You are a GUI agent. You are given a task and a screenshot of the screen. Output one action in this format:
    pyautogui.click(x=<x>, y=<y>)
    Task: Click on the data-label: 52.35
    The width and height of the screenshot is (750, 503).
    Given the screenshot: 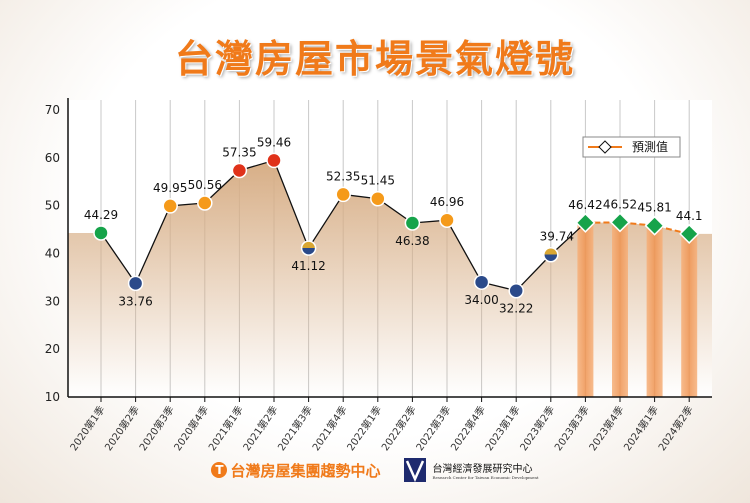 What is the action you would take?
    pyautogui.click(x=343, y=176)
    